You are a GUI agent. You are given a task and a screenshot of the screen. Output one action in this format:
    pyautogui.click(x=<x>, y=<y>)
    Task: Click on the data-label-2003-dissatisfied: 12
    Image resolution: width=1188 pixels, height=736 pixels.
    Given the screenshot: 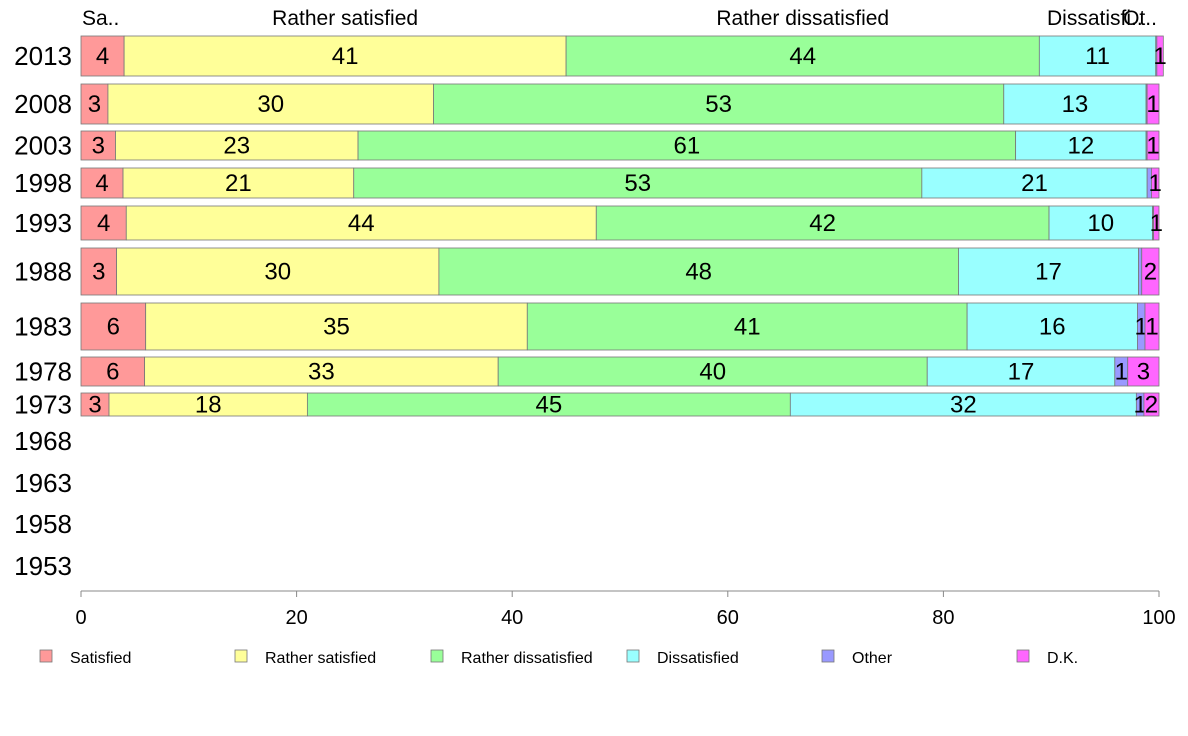 What is the action you would take?
    pyautogui.click(x=1080, y=146)
    